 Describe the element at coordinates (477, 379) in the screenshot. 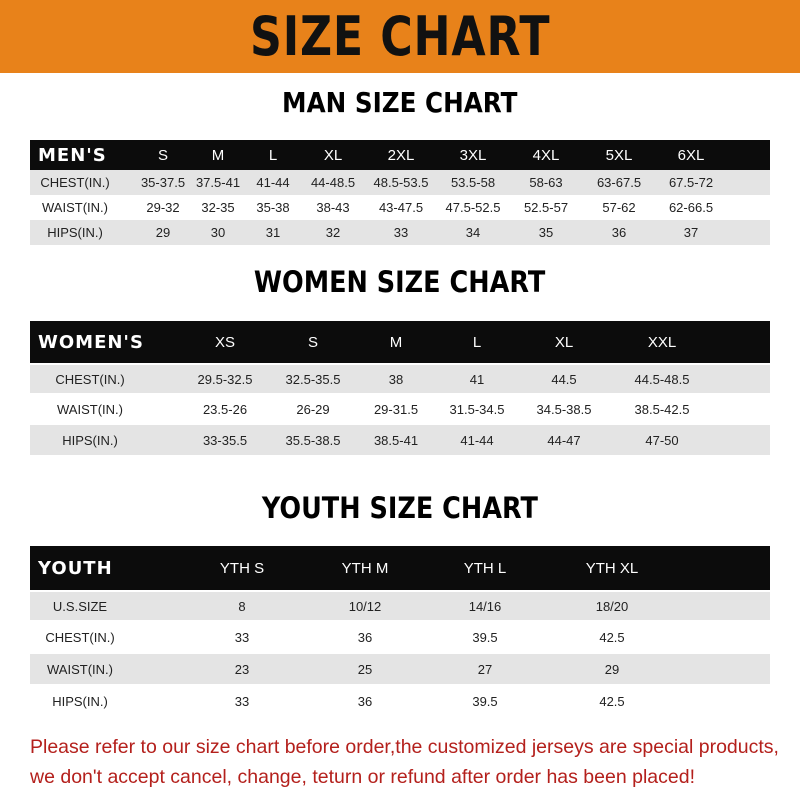

I see `measurement-cell: 41` at that location.